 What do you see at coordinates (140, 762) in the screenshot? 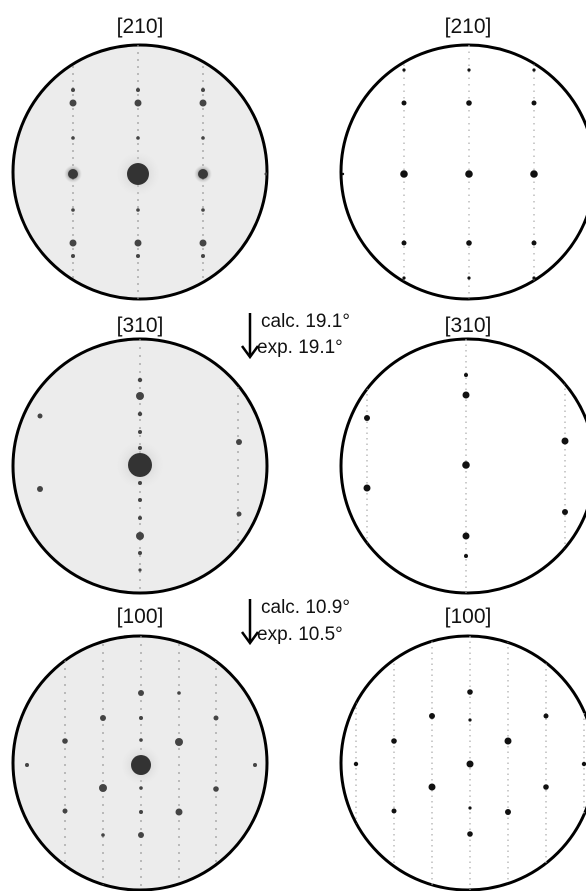
I see `exp-100-pattern` at bounding box center [140, 762].